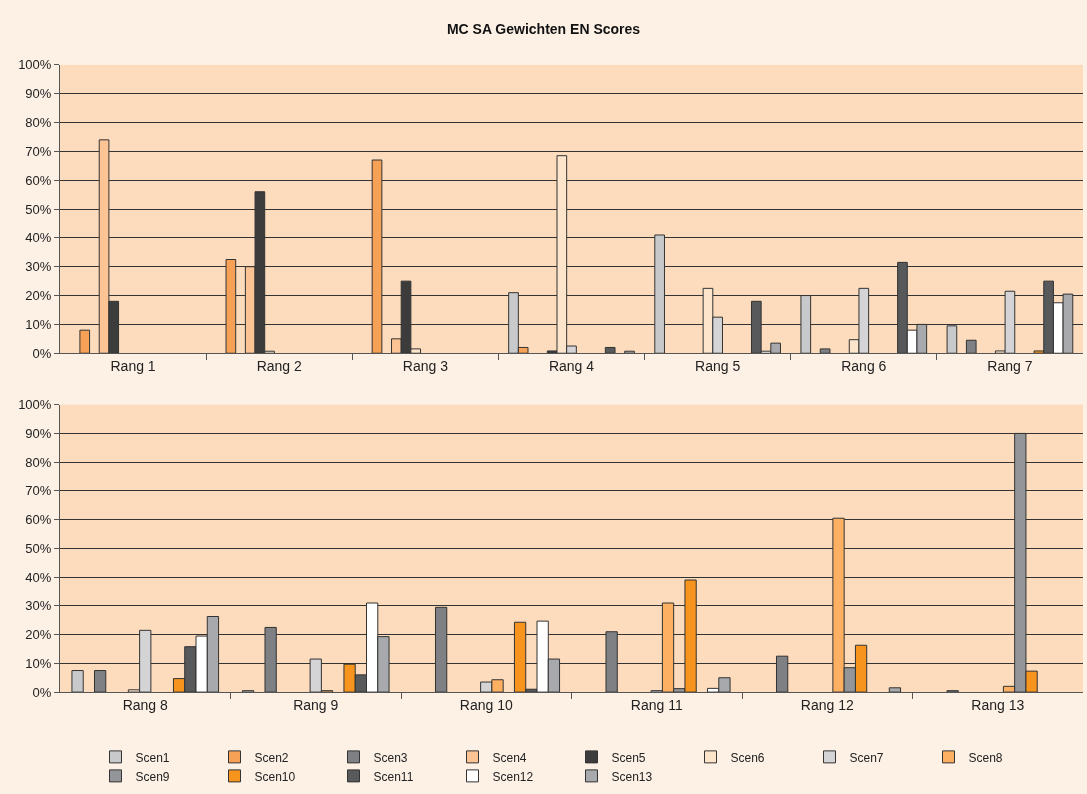 The height and width of the screenshot is (794, 1087). Describe the element at coordinates (628, 757) in the screenshot. I see `legend-label: Scen5` at that location.